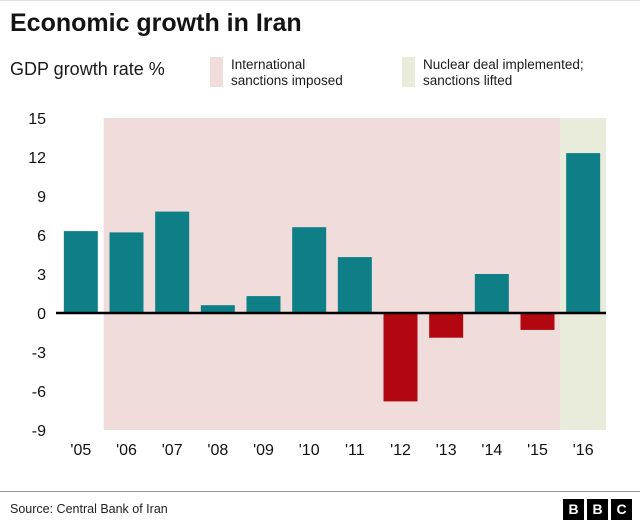  Describe the element at coordinates (172, 450) in the screenshot. I see `x-tick-label: '07` at that location.